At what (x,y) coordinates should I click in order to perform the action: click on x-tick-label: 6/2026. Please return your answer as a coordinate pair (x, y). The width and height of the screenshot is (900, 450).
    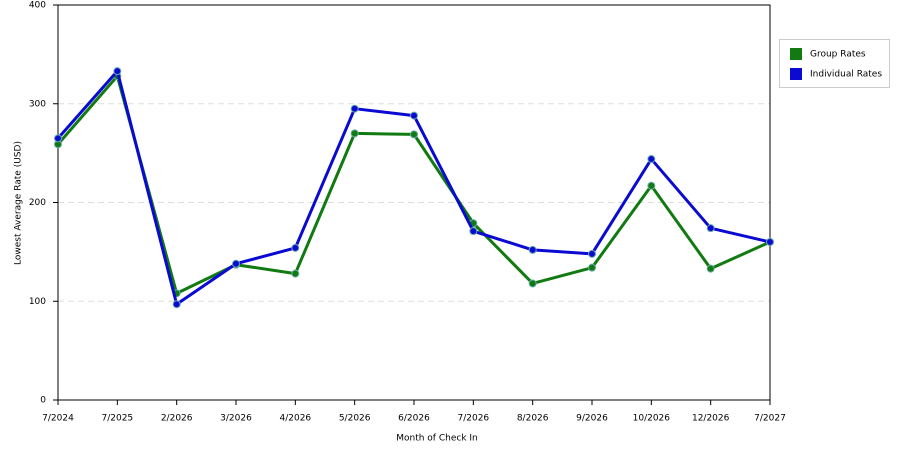
    Looking at the image, I should click on (414, 419).